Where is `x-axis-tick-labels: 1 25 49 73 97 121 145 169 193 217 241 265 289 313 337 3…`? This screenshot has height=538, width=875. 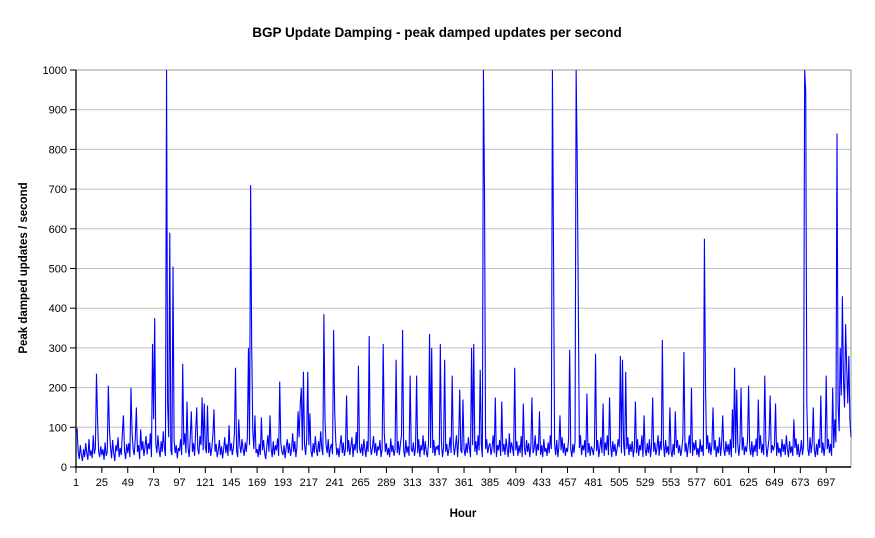 x-axis-tick-labels: 1 25 49 73 97 121 145 169 193 217 241 265 289 313 337 3… is located at coordinates (454, 483).